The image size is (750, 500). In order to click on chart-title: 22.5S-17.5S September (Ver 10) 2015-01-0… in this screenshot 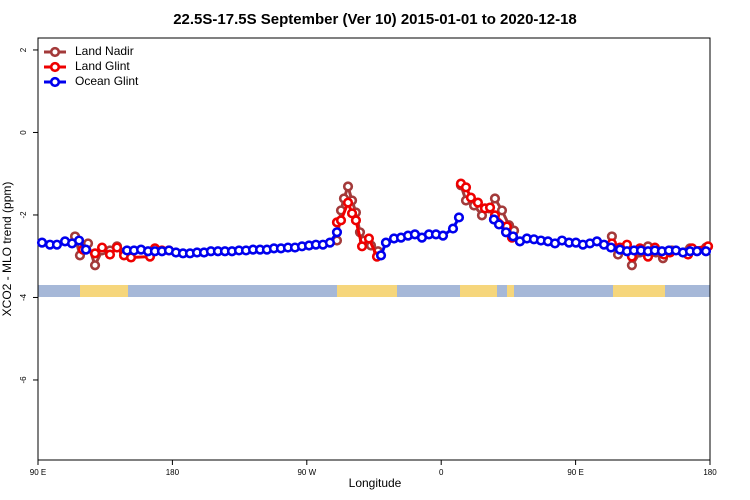, I will do `click(375, 19)`.